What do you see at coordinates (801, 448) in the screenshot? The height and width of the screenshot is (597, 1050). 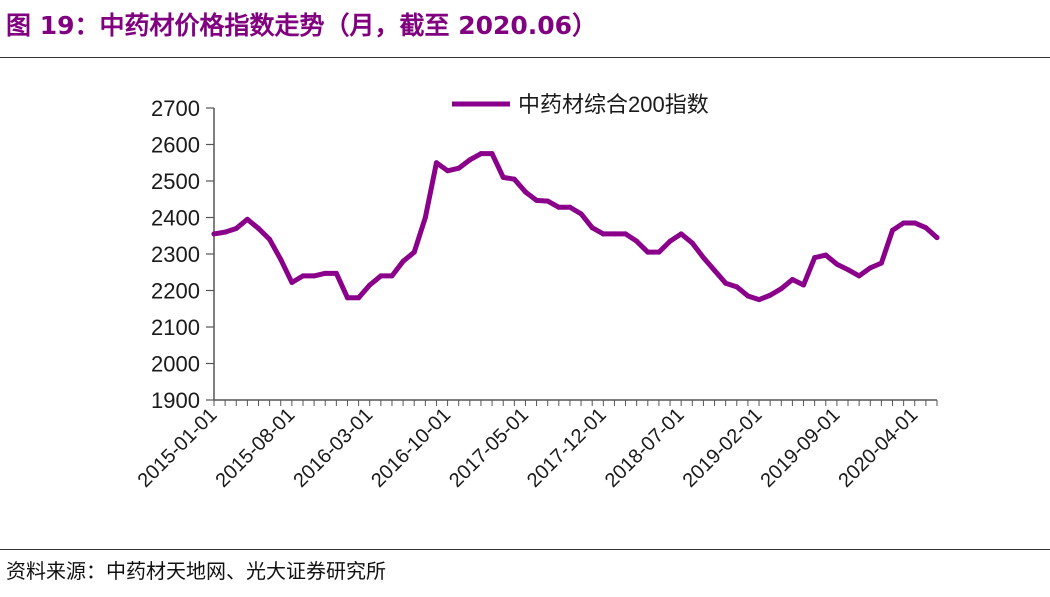 I see `x-tick-label: 2019-09-01` at bounding box center [801, 448].